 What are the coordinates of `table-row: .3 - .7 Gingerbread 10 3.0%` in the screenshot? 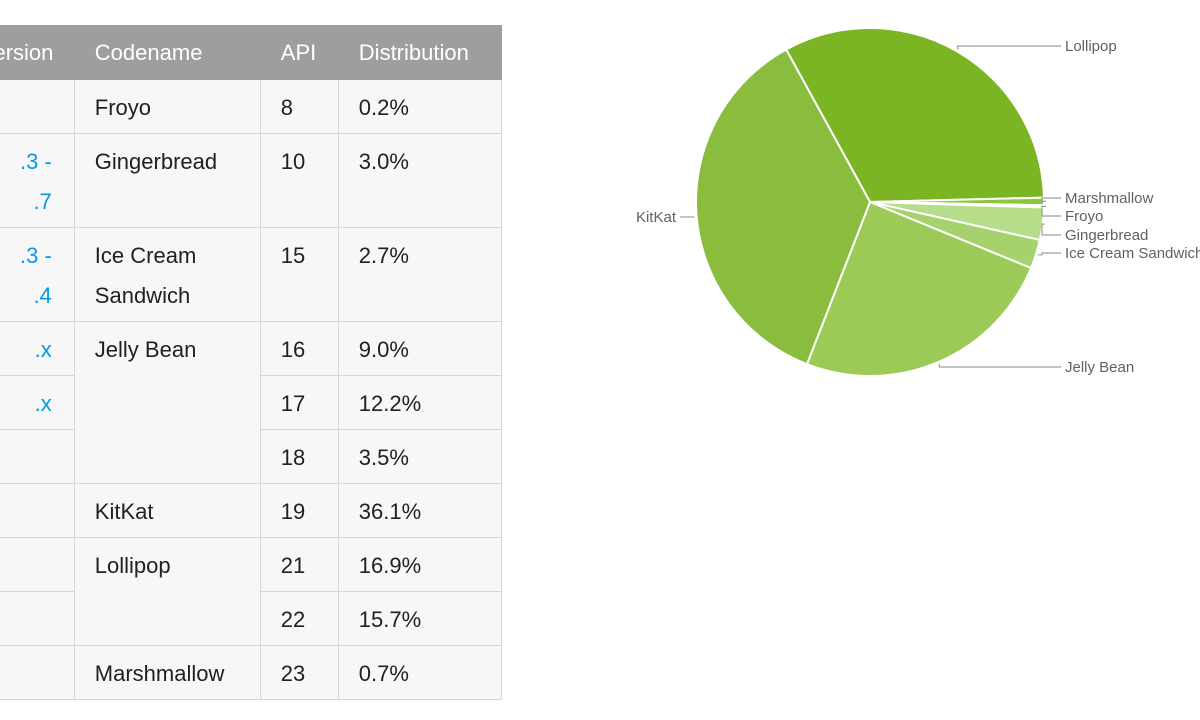 It's located at (251, 180).